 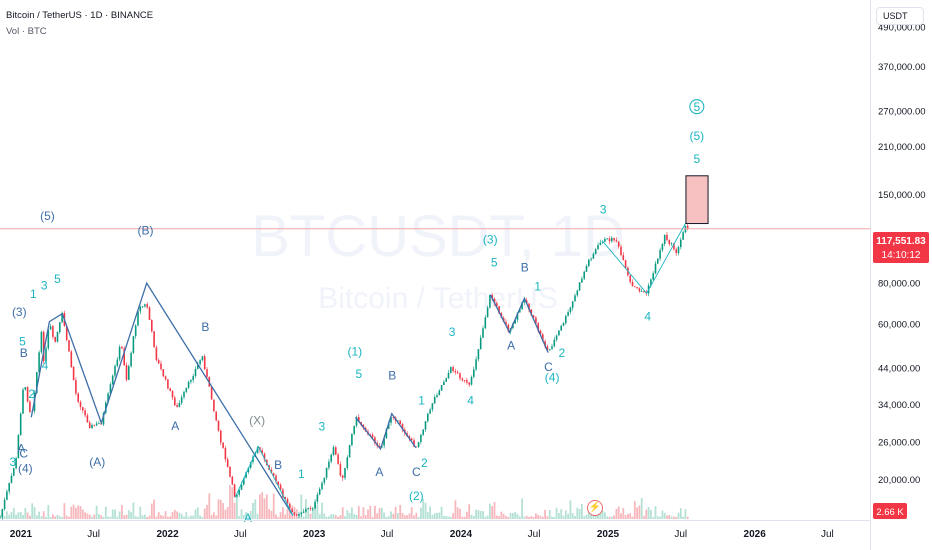 What do you see at coordinates (257, 420) in the screenshot?
I see `wave-label: (X)` at bounding box center [257, 420].